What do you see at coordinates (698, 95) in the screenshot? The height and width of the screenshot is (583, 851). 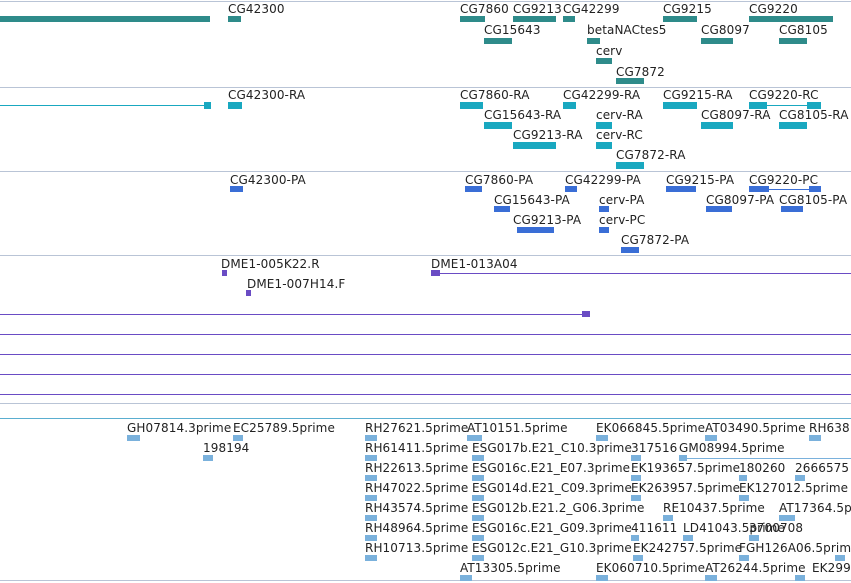 I see `transcript-label: CG9215-RA` at bounding box center [698, 95].